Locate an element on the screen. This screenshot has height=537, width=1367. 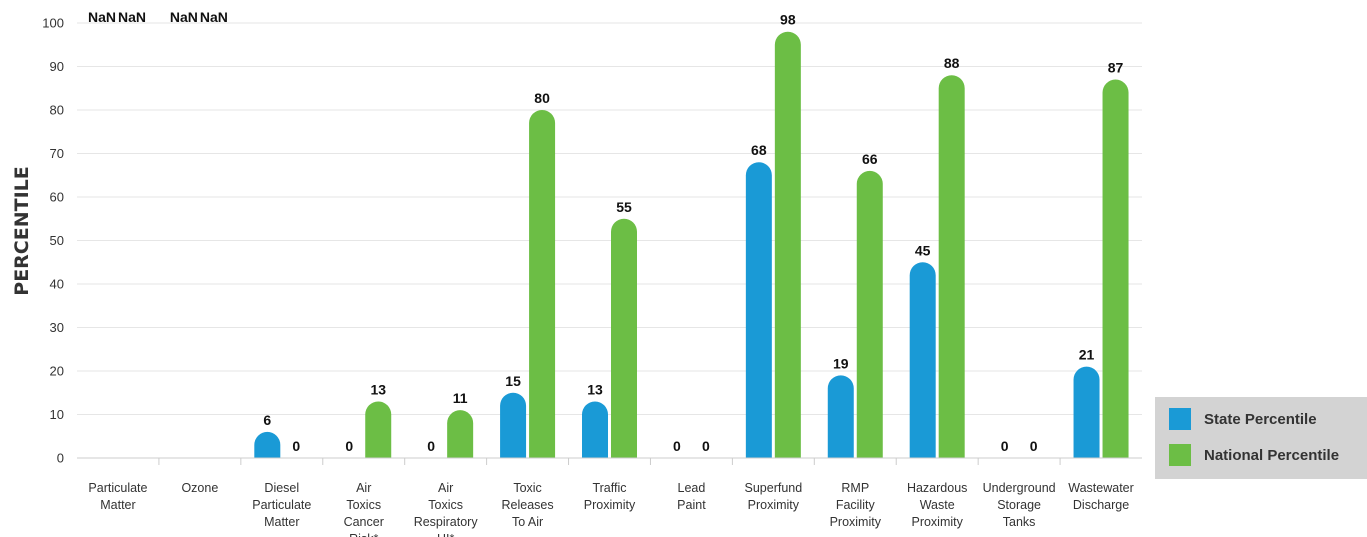
x-category-label: Ozone is located at coordinates (199, 488).